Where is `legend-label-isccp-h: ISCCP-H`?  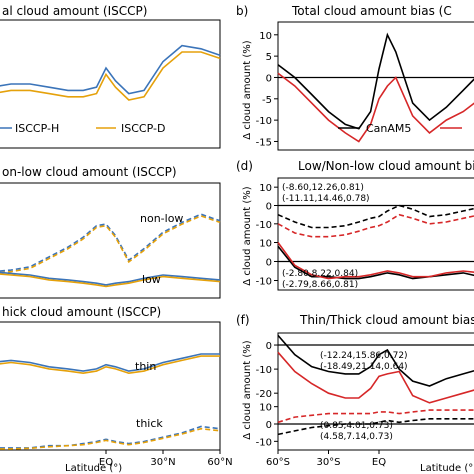
legend-label-isccp-h: ISCCP-H is located at coordinates (37, 128).